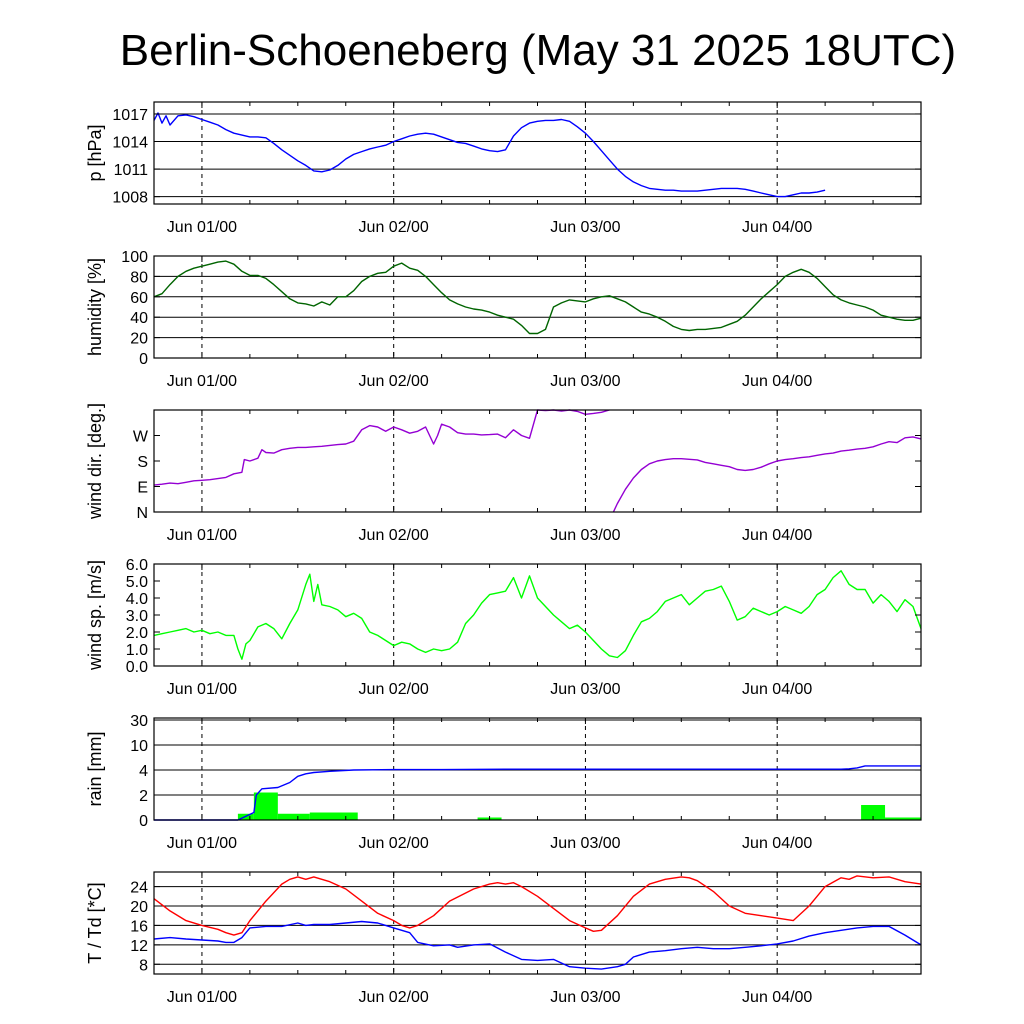 The image size is (1024, 1024). I want to click on humidity-x-tick-label: Jun 03/00, so click(585, 381).